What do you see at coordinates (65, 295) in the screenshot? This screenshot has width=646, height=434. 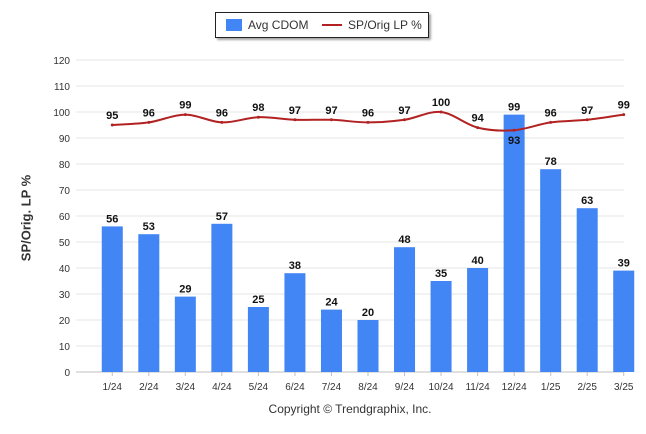 I see `y-tick-label: 30` at bounding box center [65, 295].